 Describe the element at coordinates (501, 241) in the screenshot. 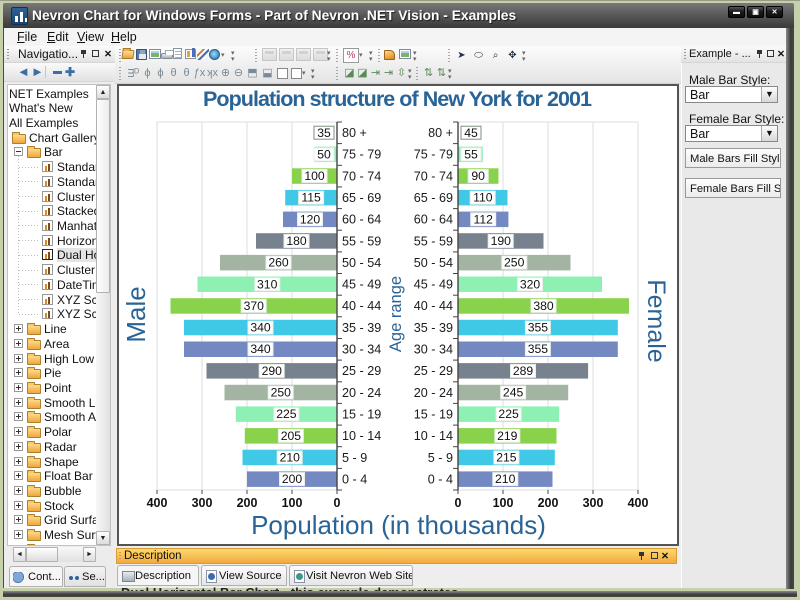

I see `svg-text: 190` at that location.